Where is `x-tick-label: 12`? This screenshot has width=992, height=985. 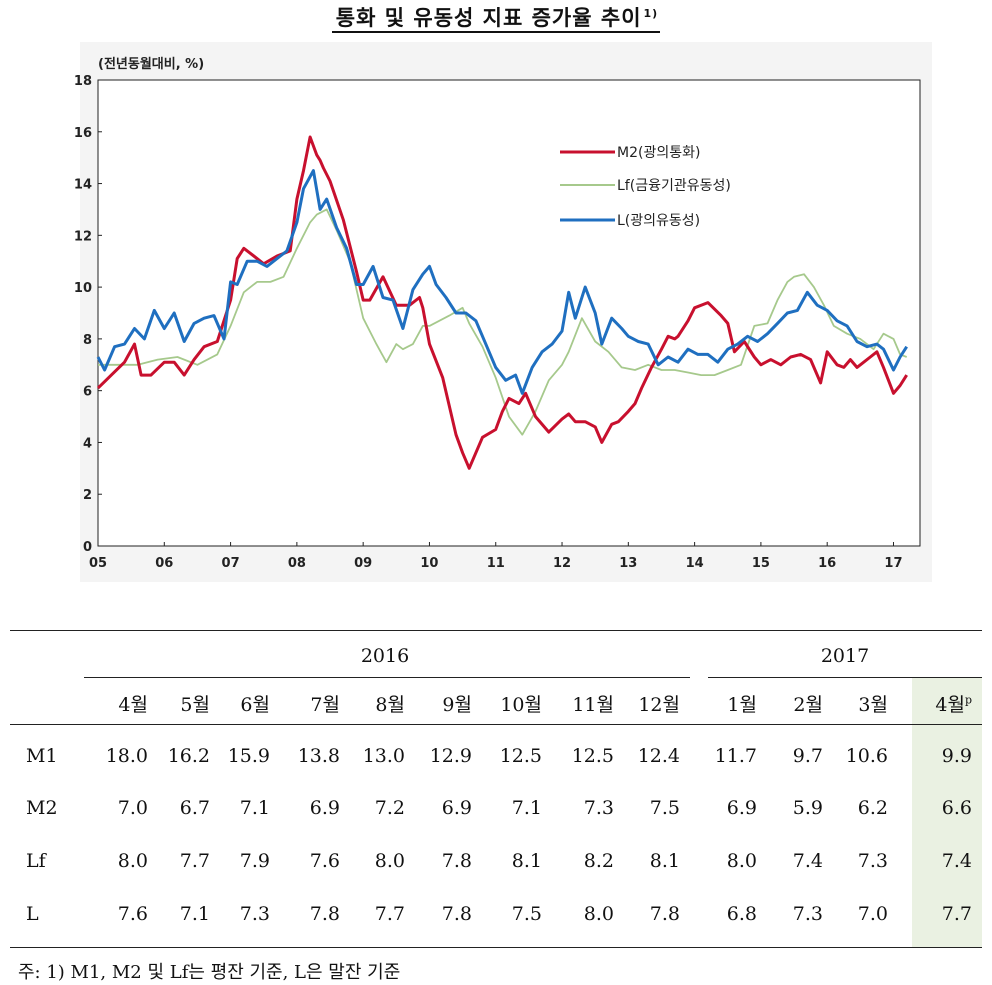 x-tick-label: 12 is located at coordinates (562, 563).